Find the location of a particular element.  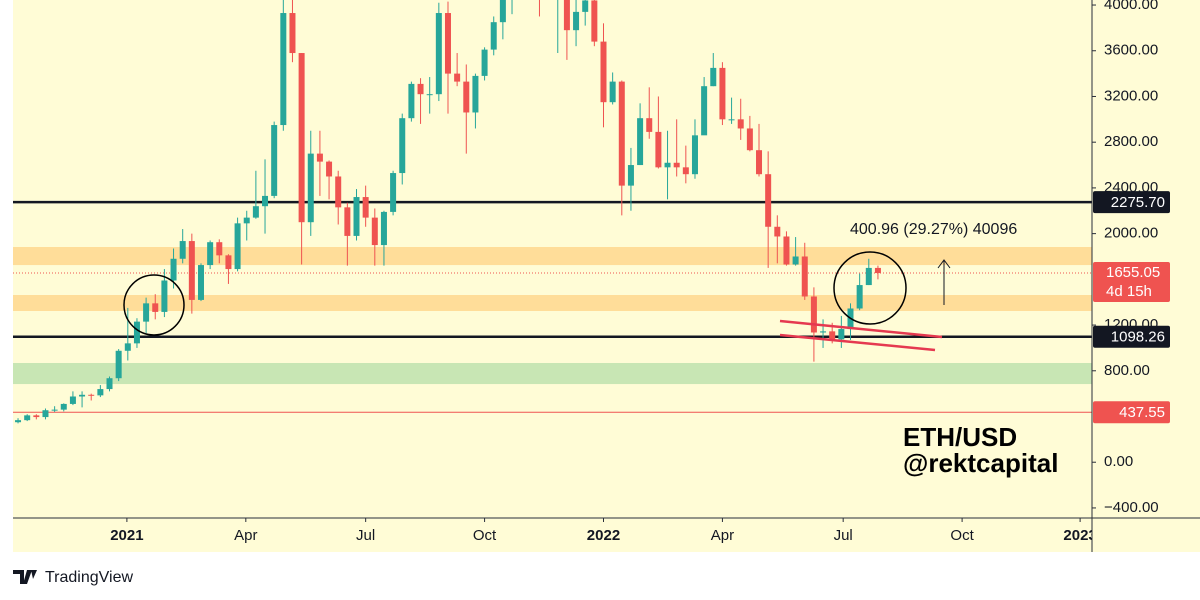

y-tick-label: 800.00 is located at coordinates (1127, 370).